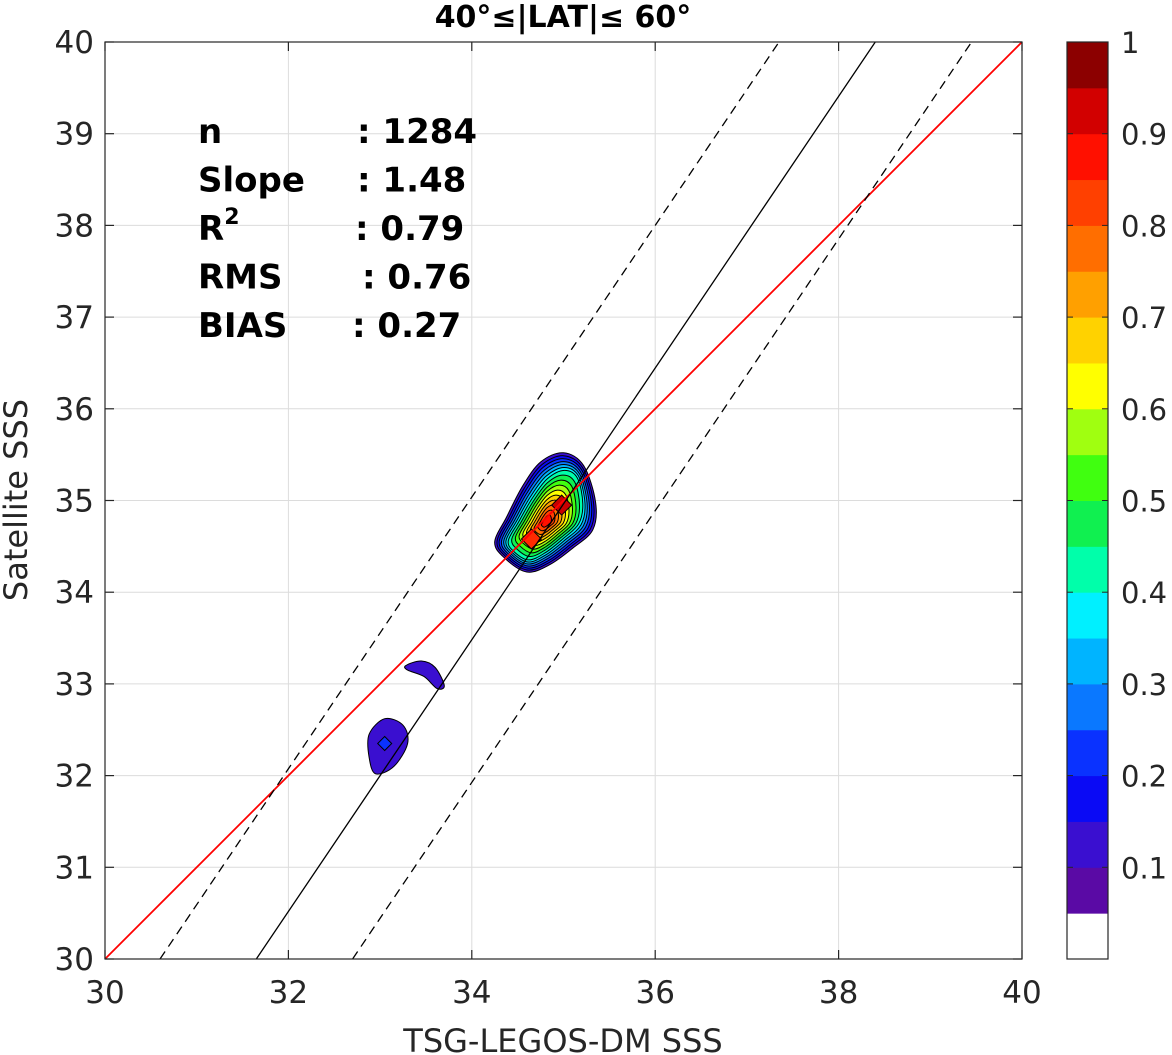  Describe the element at coordinates (424, 675) in the screenshot. I see `contour-blob` at that location.